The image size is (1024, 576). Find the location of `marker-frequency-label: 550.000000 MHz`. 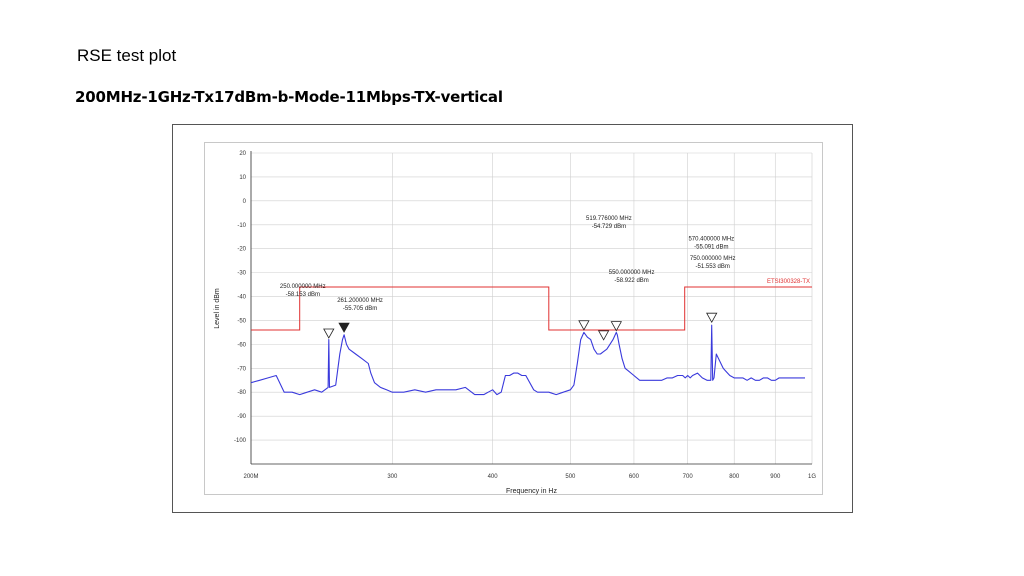

marker-frequency-label: 550.000000 MHz is located at coordinates (632, 273).